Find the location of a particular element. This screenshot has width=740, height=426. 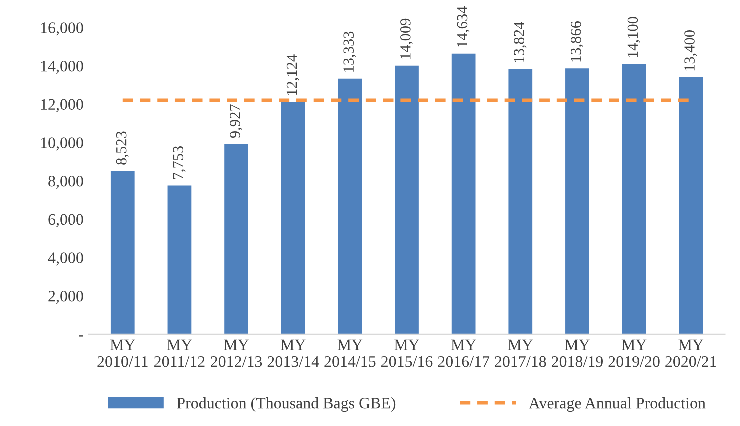

x-tick-label: MY 2014/15 is located at coordinates (350, 354).